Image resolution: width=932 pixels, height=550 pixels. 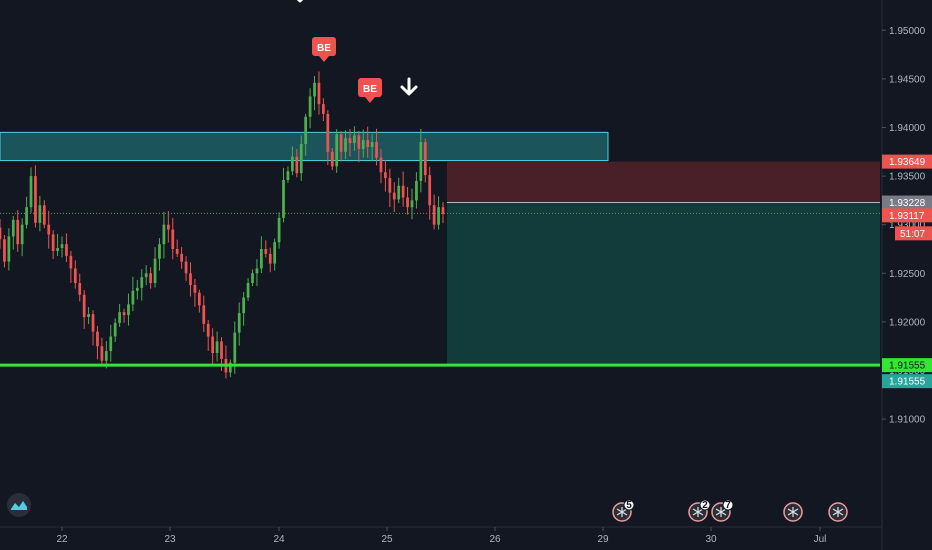 I want to click on price-tick-label: 1.93500, so click(x=907, y=177).